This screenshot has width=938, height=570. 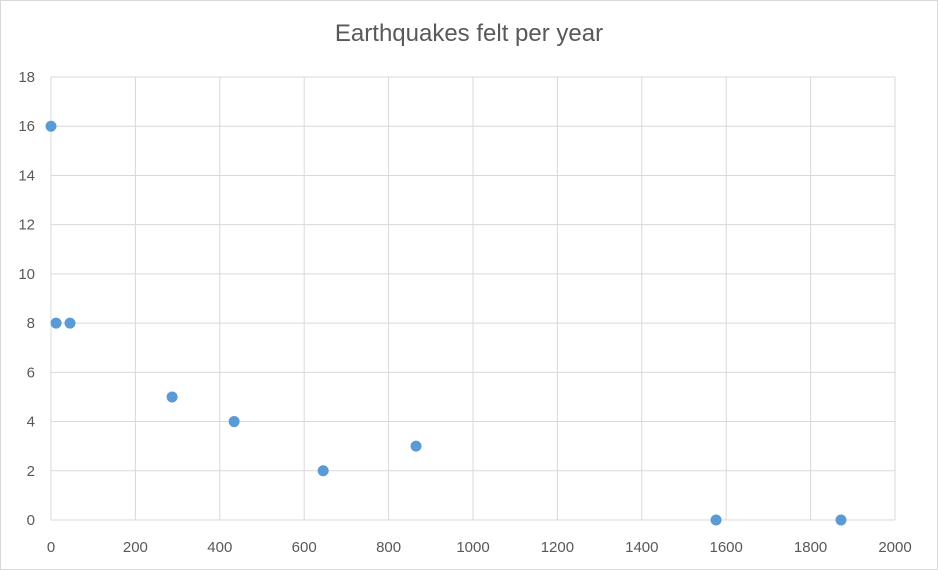 I want to click on x-tick-label: 1400, so click(x=641, y=547).